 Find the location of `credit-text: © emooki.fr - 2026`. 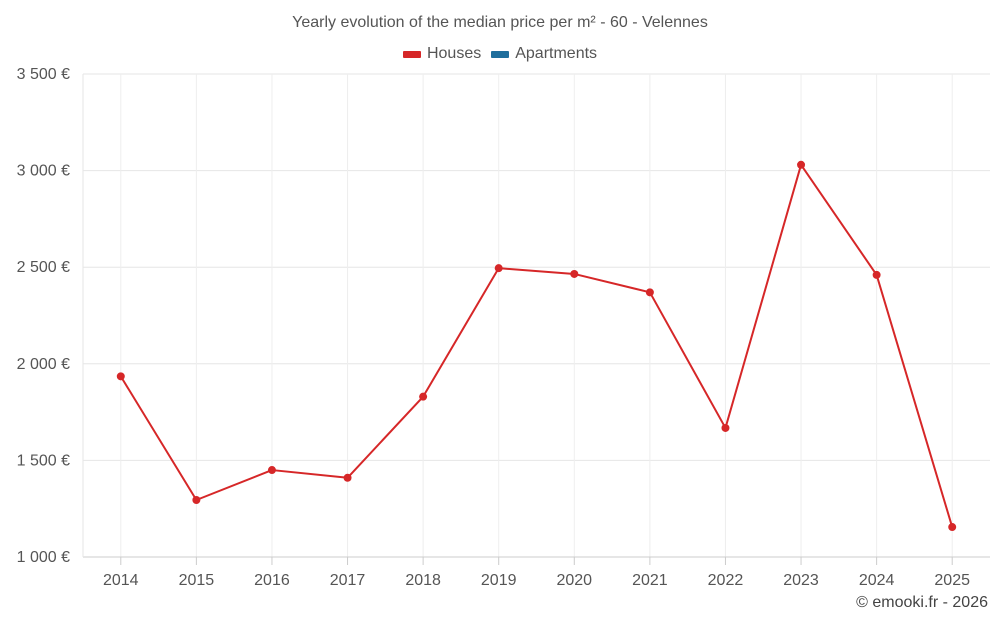

credit-text: © emooki.fr - 2026 is located at coordinates (922, 602).